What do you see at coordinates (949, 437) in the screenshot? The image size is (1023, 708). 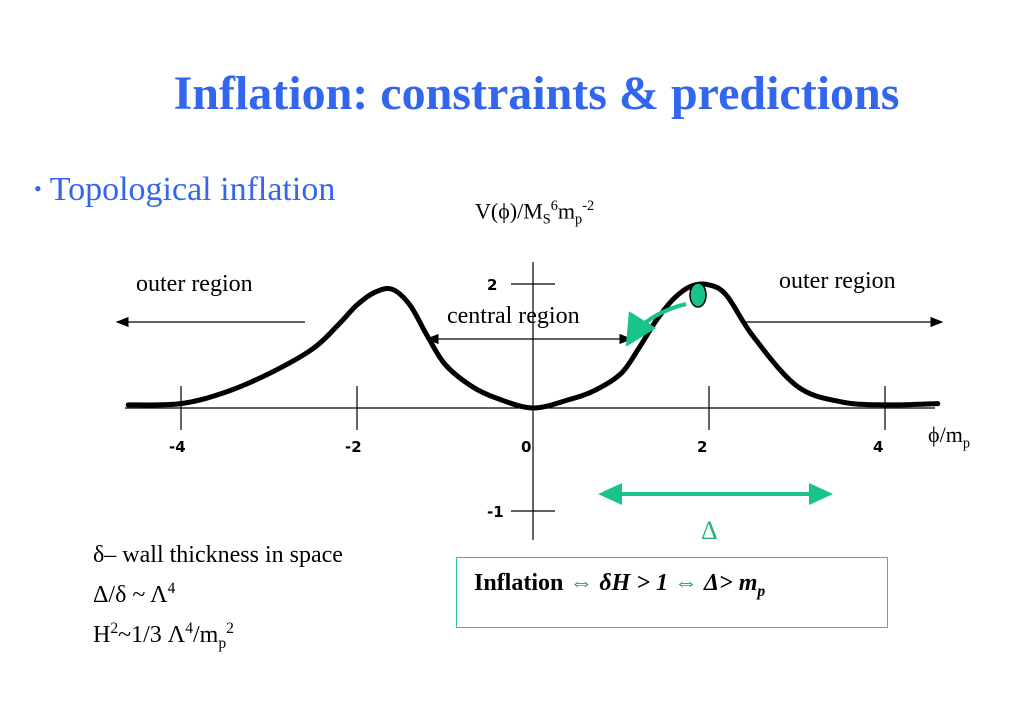 I see `x-axis-label: ϕ/mp` at bounding box center [949, 437].